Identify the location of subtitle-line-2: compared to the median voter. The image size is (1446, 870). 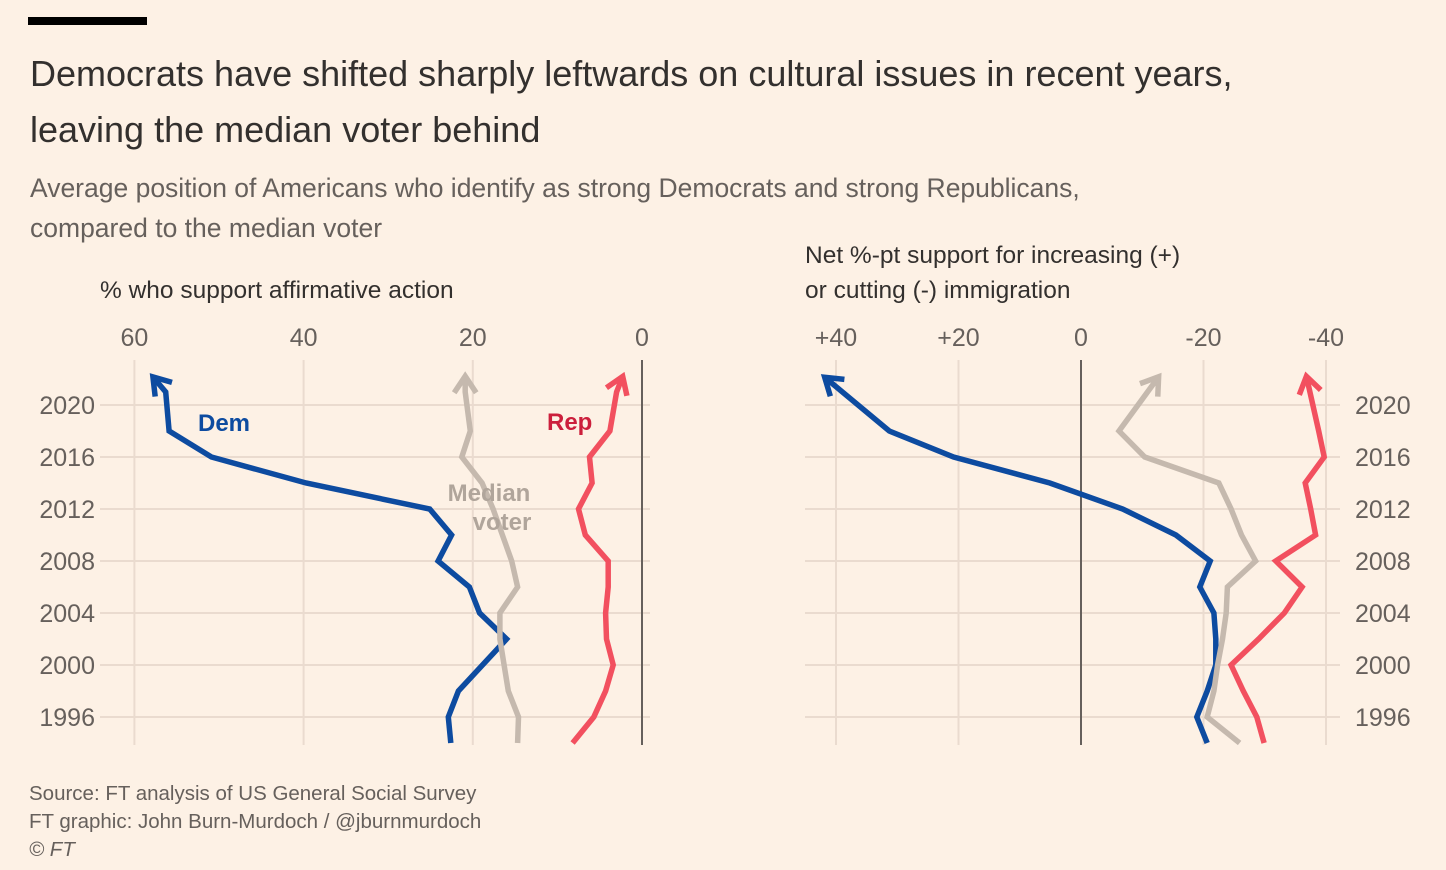
(206, 228).